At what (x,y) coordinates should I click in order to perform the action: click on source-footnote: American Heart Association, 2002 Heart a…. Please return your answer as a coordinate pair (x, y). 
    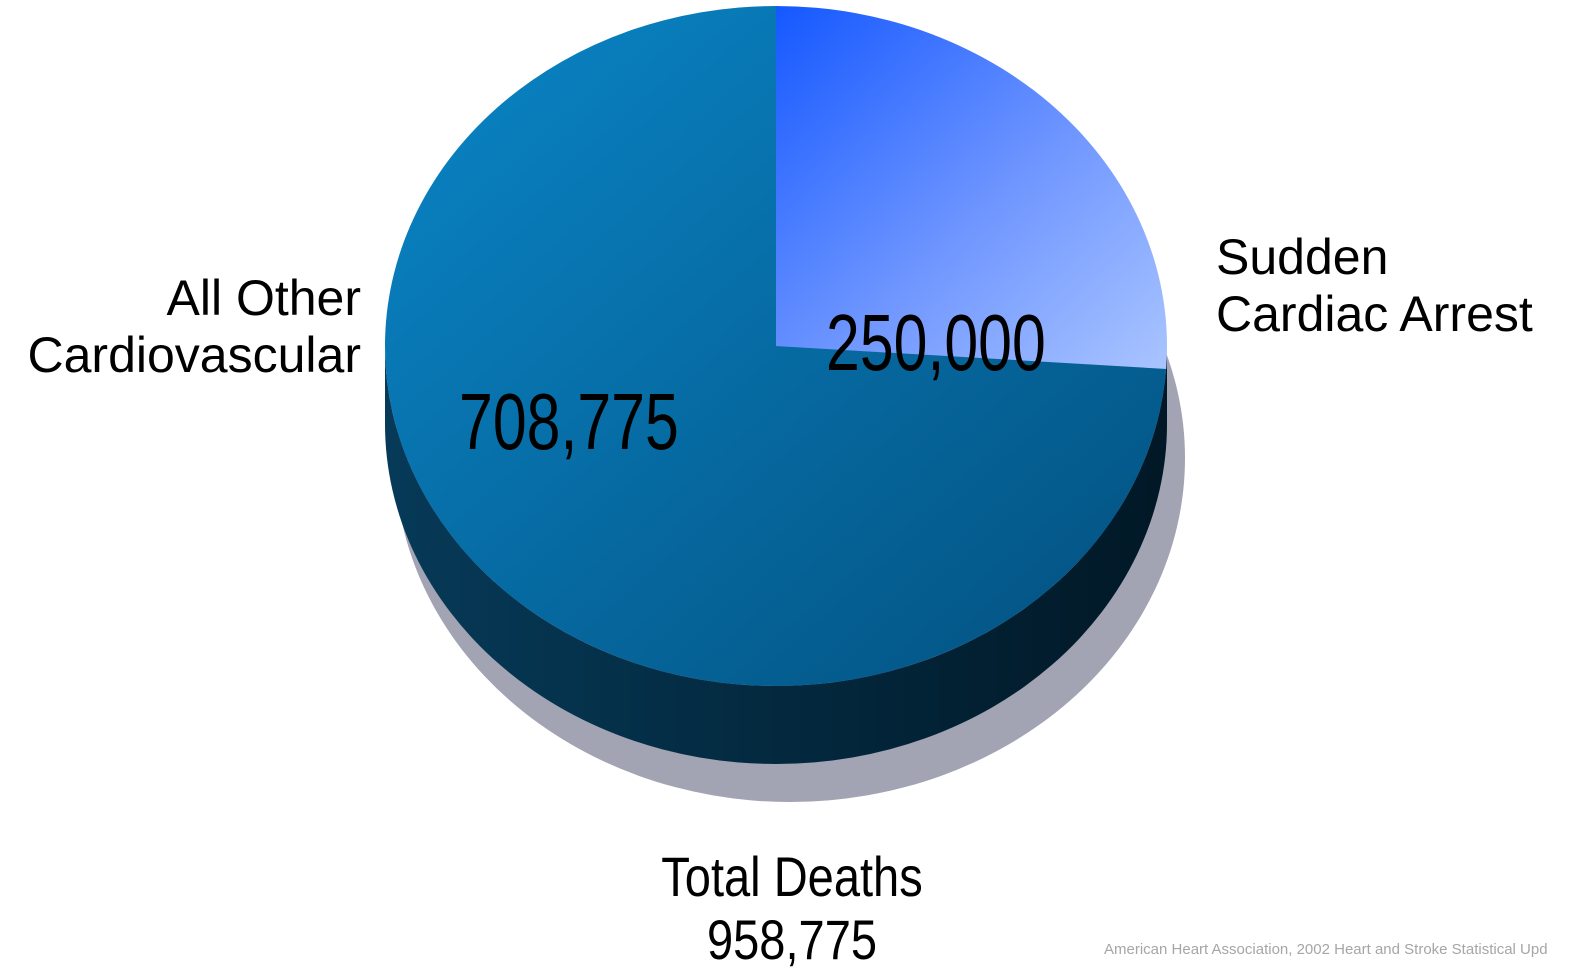
    Looking at the image, I should click on (1326, 949).